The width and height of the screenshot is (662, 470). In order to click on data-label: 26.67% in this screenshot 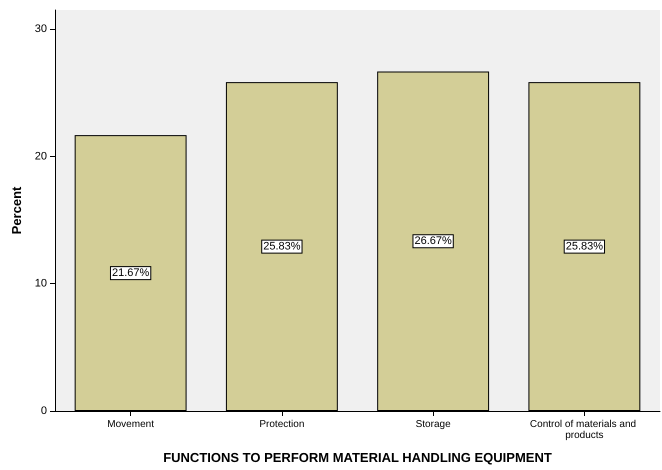, I will do `click(433, 241)`.